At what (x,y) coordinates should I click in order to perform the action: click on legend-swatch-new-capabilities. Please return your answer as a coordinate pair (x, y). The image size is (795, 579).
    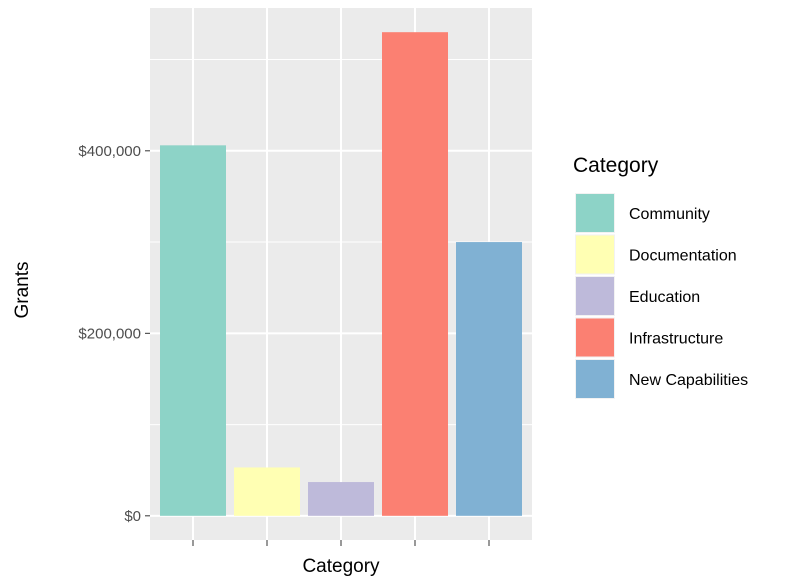
    Looking at the image, I should click on (595, 379).